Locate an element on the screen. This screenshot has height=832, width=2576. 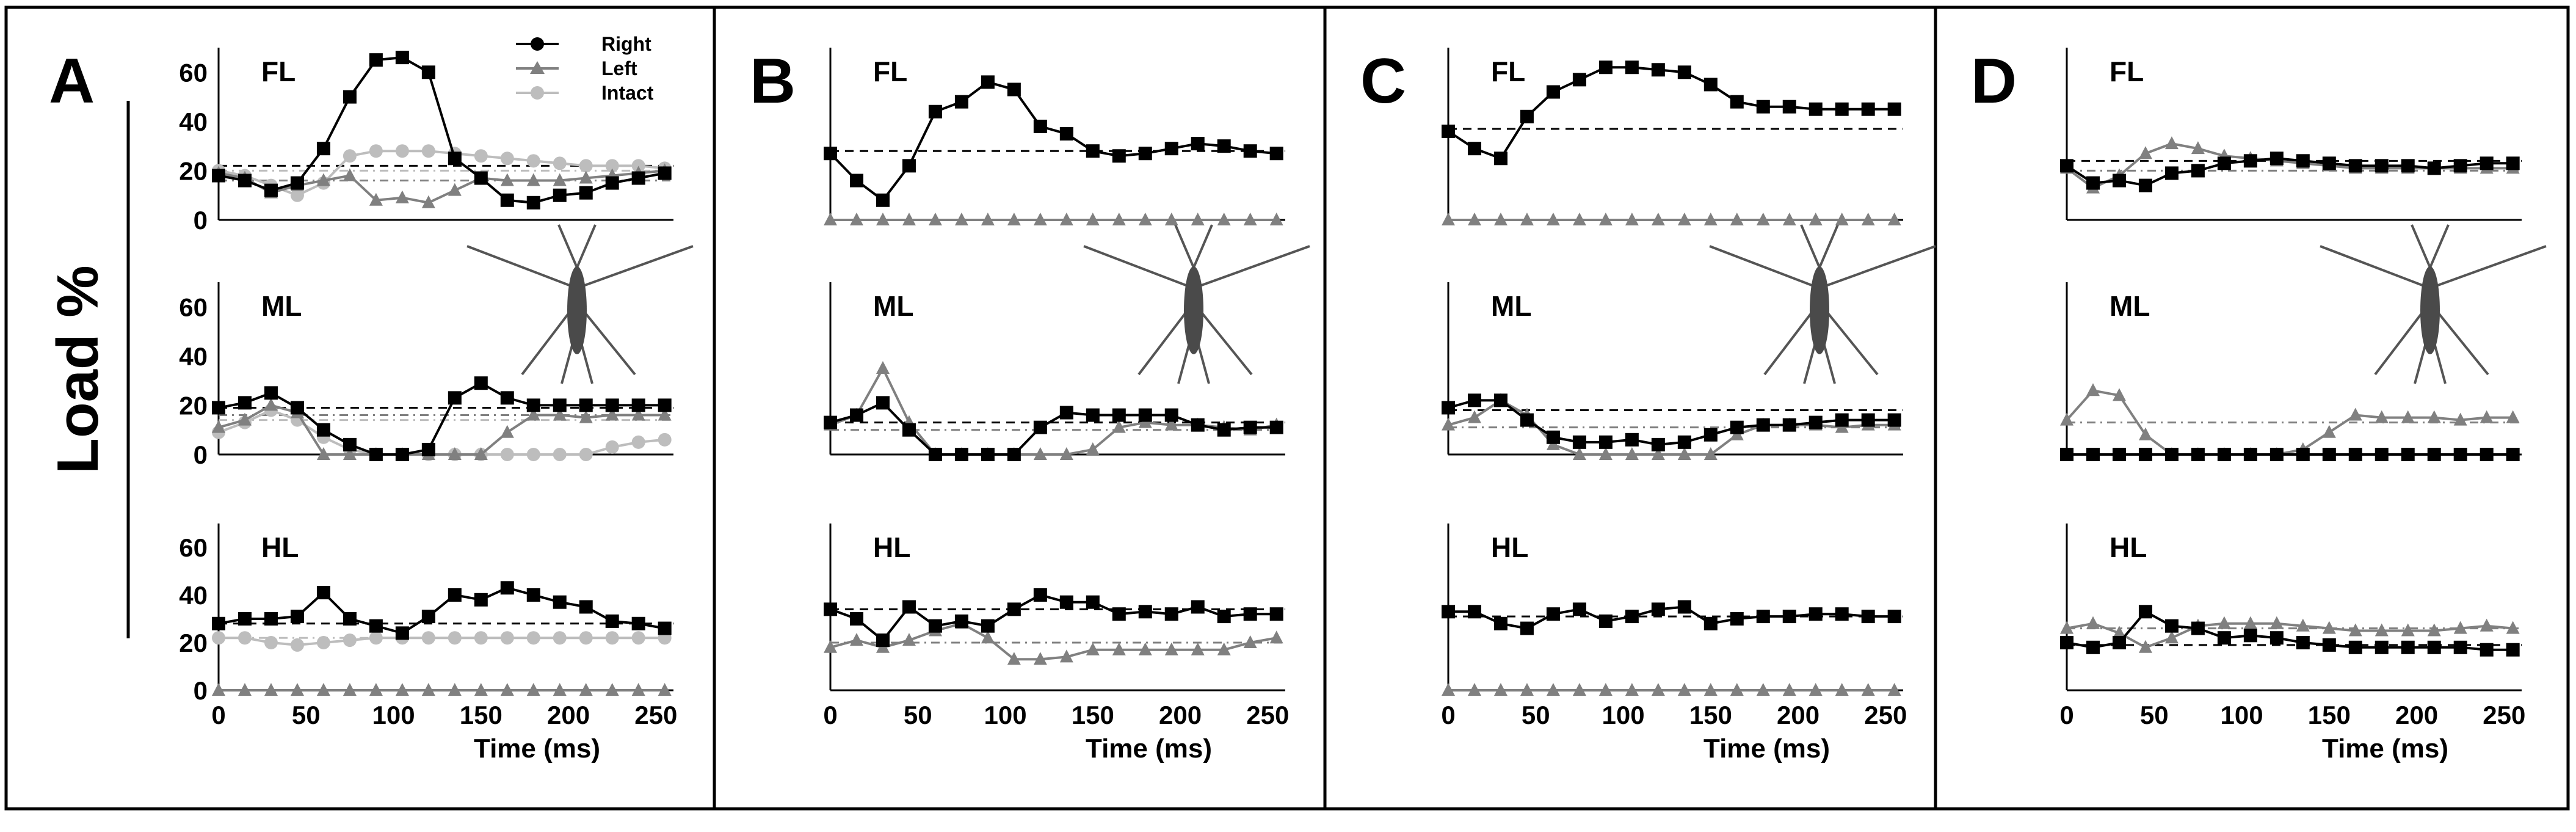
panel-letter-d: D is located at coordinates (1994, 81).